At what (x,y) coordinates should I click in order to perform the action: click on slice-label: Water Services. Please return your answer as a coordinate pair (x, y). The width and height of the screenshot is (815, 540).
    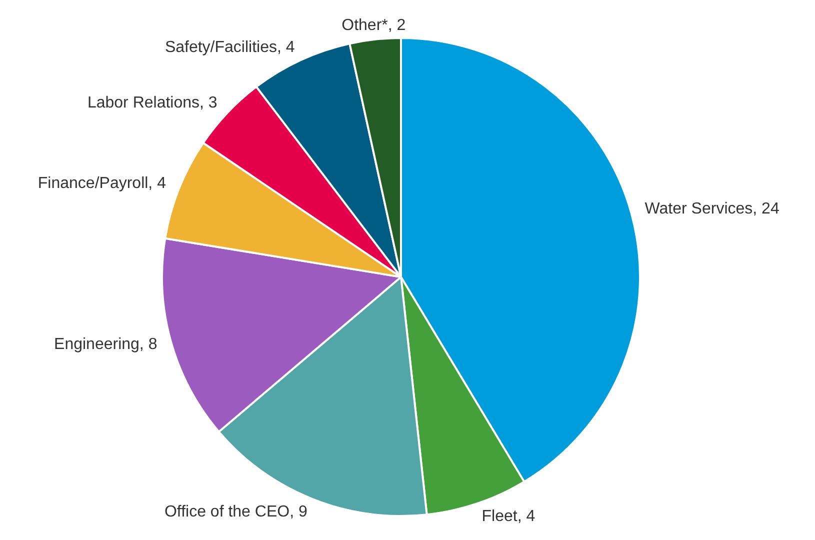
    Looking at the image, I should click on (698, 209).